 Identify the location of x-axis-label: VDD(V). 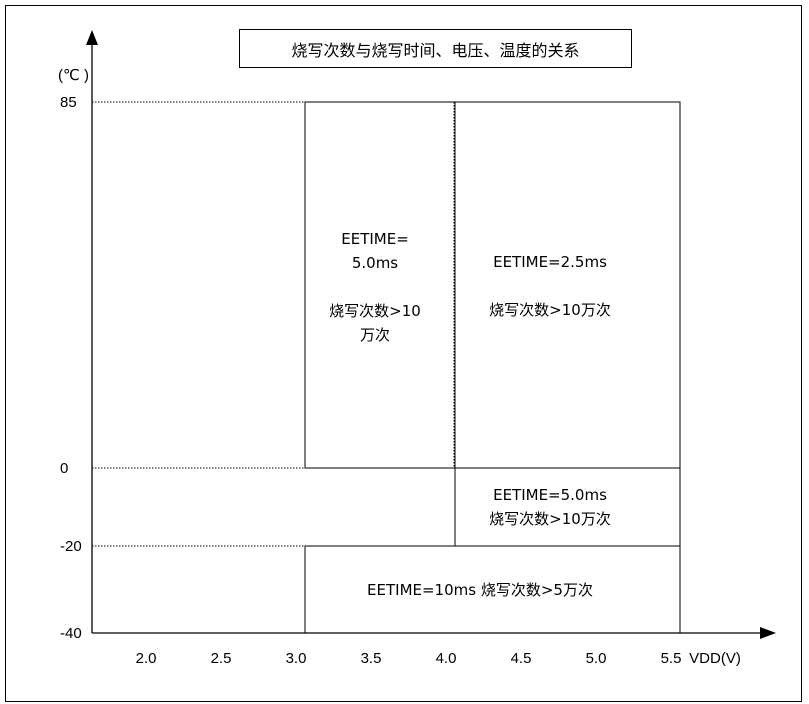
(715, 658).